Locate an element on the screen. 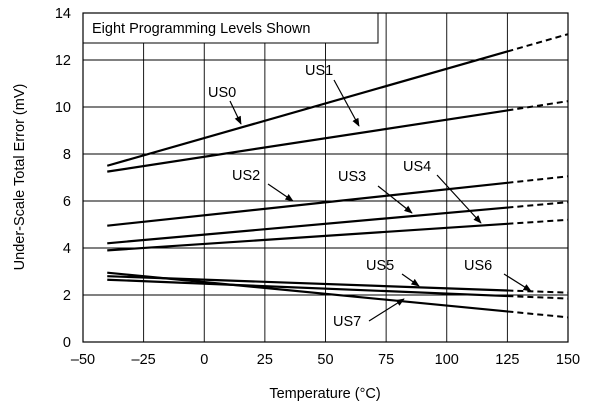  series-line-us7 is located at coordinates (307, 292).